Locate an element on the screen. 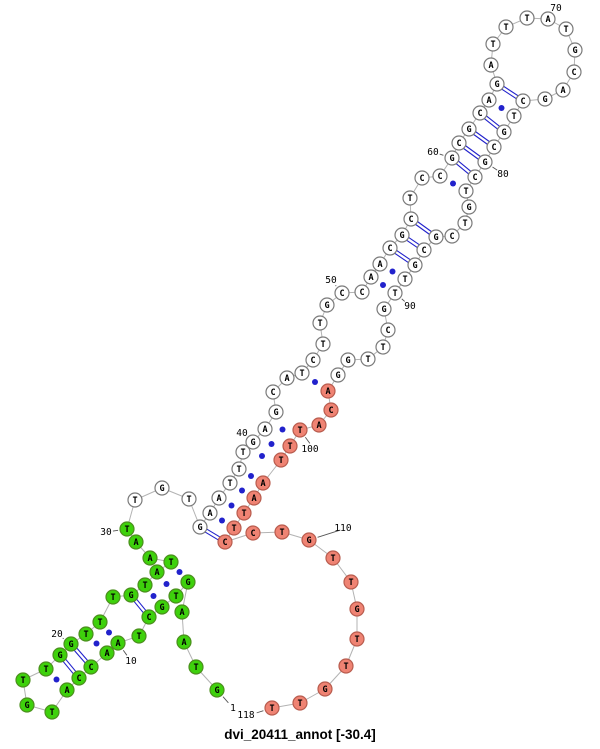  position-label: 20 is located at coordinates (57, 634).